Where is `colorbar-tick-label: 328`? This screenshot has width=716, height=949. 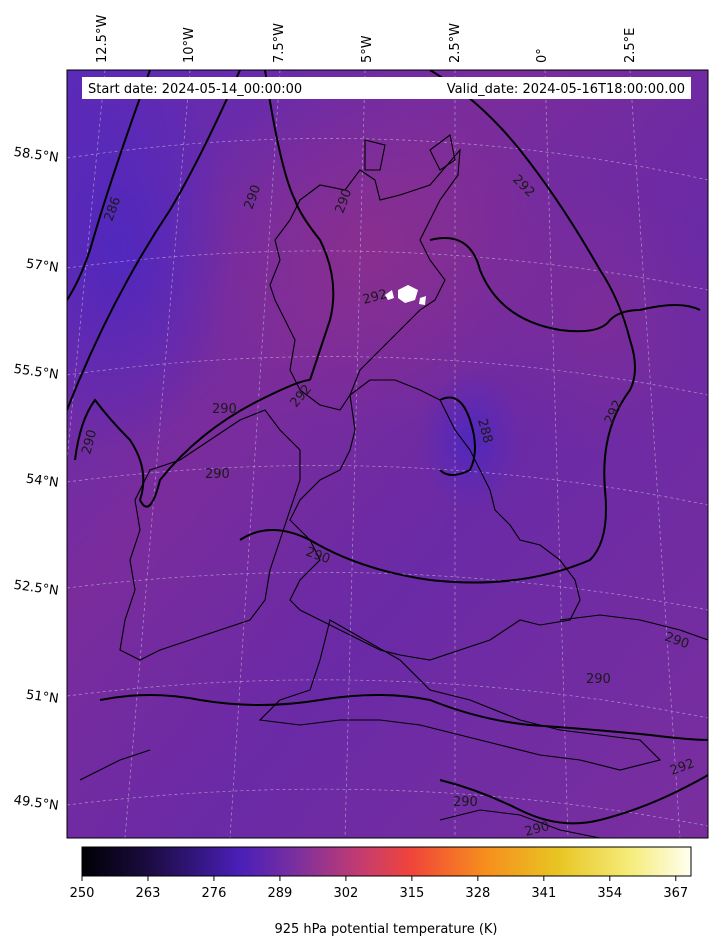 colorbar-tick-label: 328 is located at coordinates (477, 893).